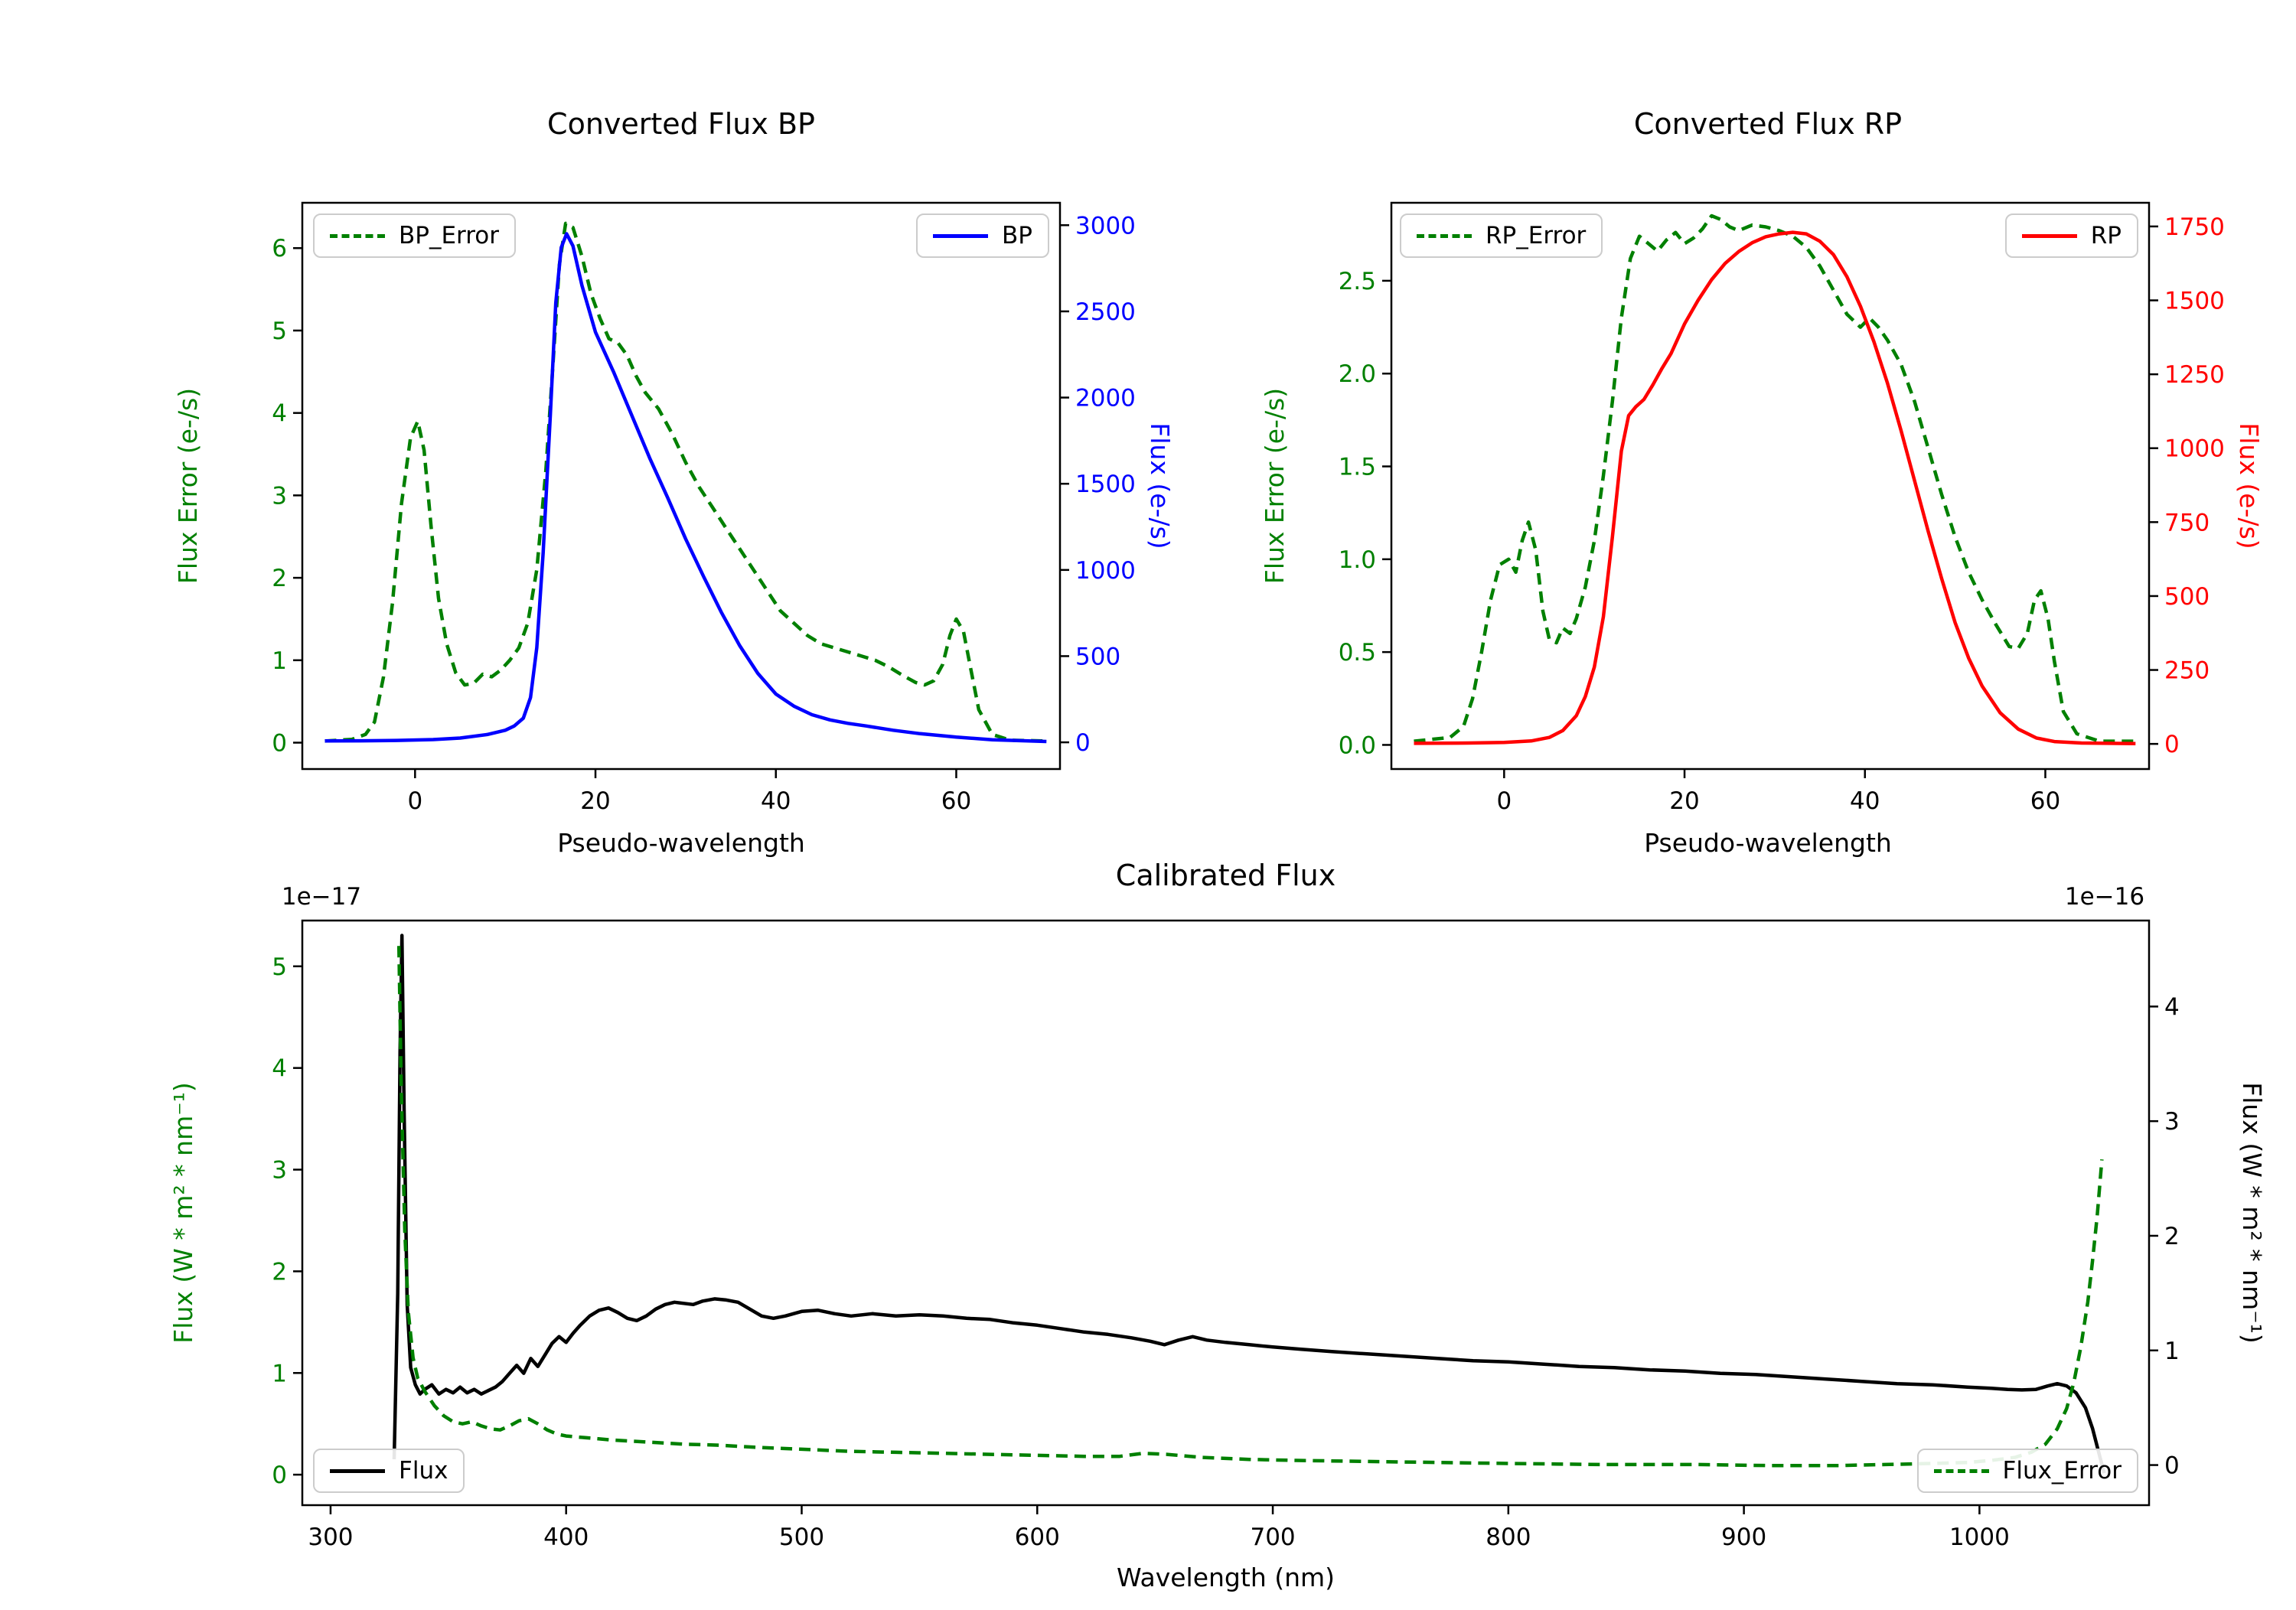  Describe the element at coordinates (566, 1538) in the screenshot. I see `tick-label: 400` at that location.